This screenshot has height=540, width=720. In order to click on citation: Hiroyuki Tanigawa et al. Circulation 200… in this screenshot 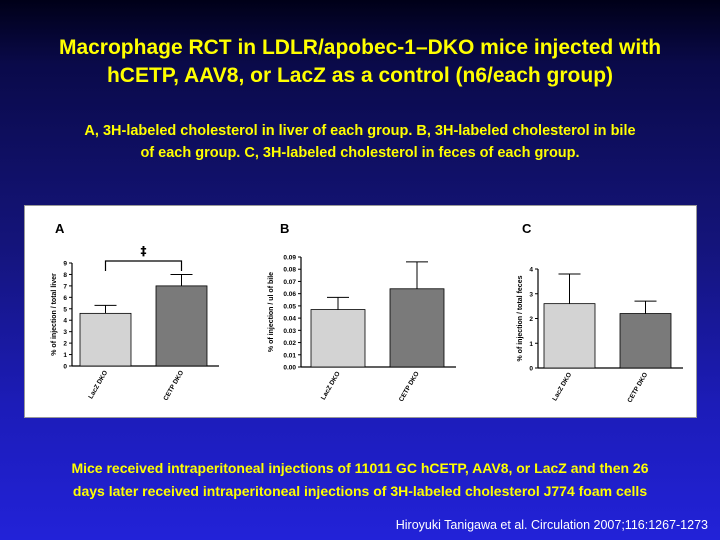, I will do `click(551, 525)`.